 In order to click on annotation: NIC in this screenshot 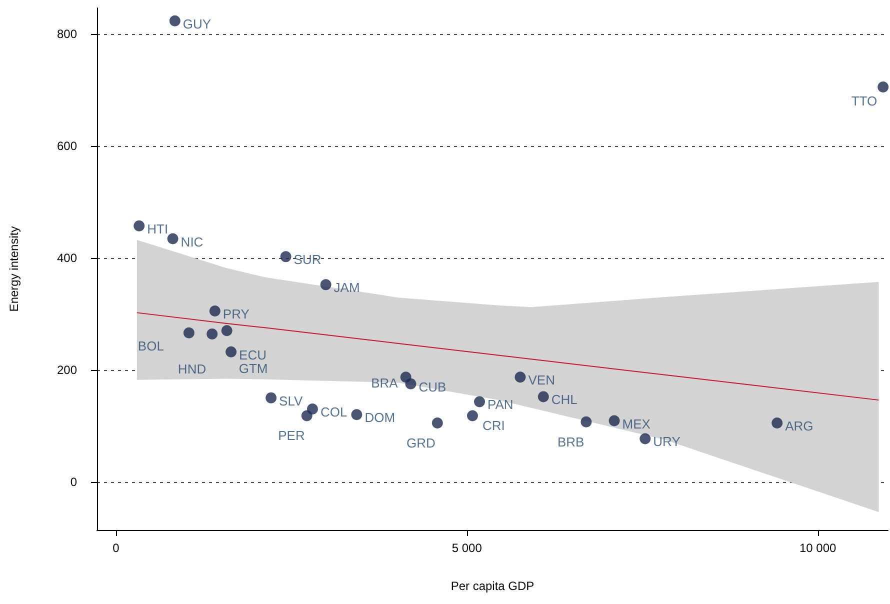, I will do `click(192, 242)`.